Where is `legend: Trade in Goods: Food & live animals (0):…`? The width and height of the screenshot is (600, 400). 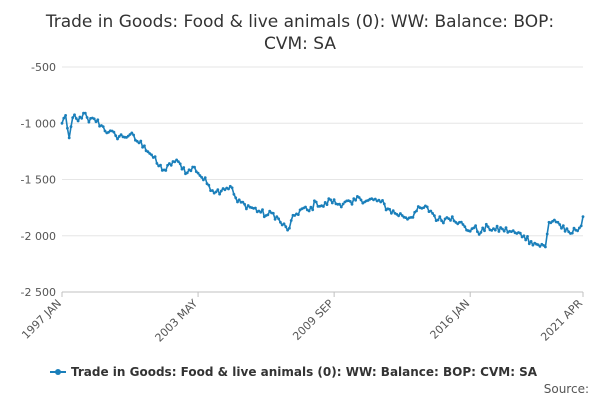
legend: Trade in Goods: Food & live animals (0):… is located at coordinates (294, 372).